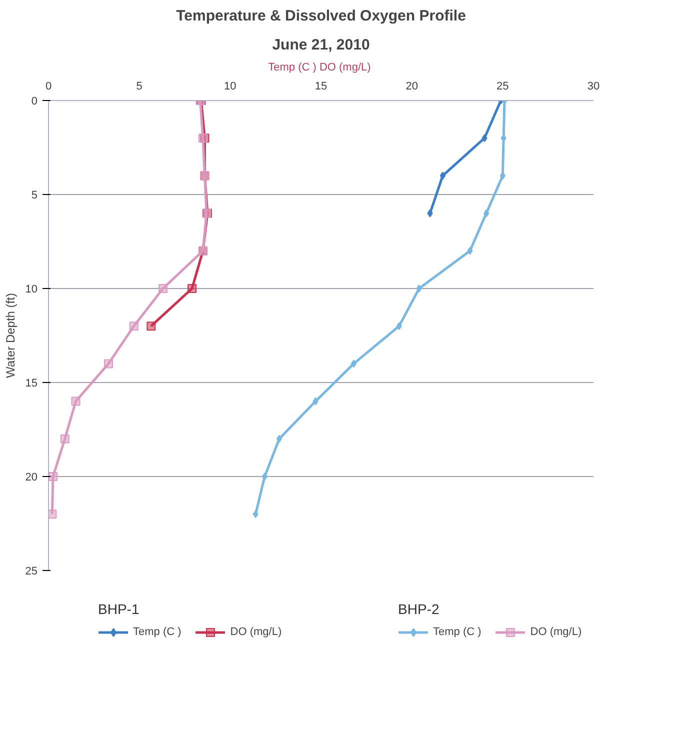 The image size is (673, 730). What do you see at coordinates (321, 16) in the screenshot?
I see `chart-title: Temperature & Dissolved Oxygen Profile` at bounding box center [321, 16].